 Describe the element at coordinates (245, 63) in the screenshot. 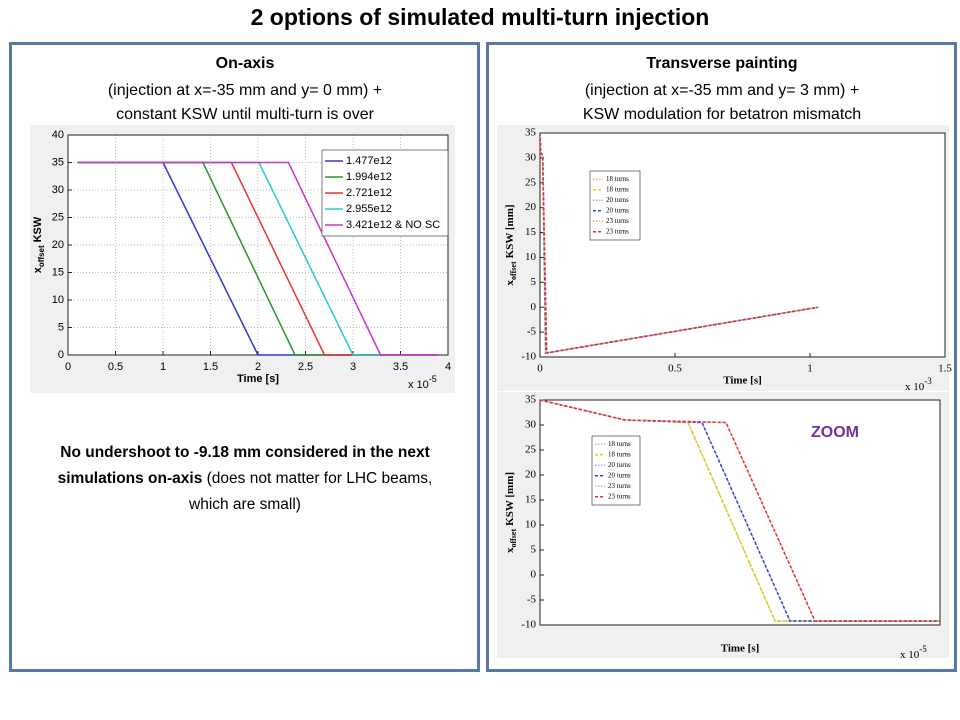

I see `left-heading: On-axis` at that location.